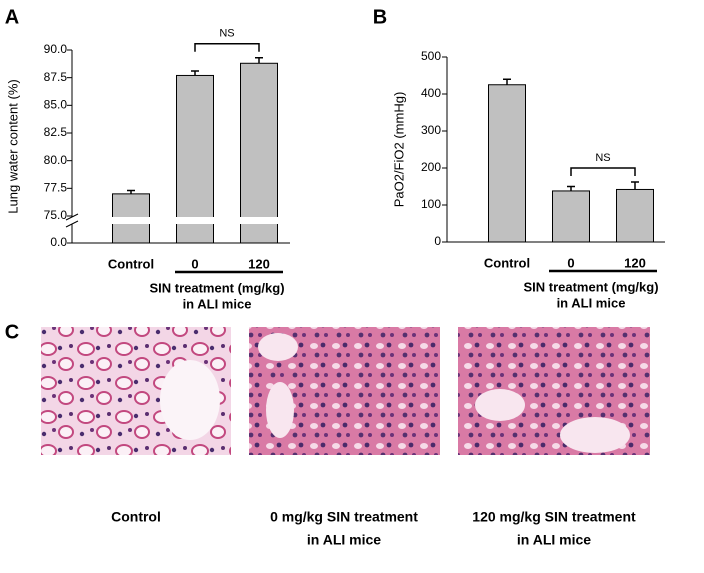  Describe the element at coordinates (431, 93) in the screenshot. I see `y-tick-label: 400` at that location.